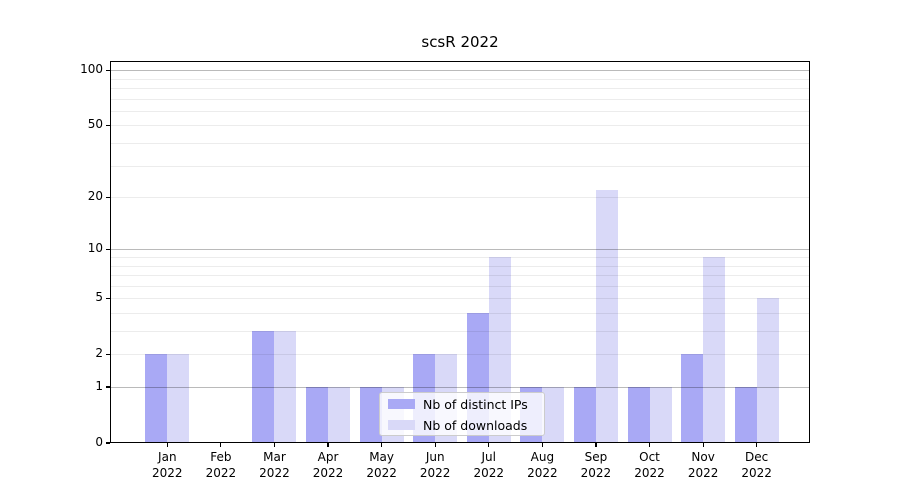  I want to click on legend-swatch-distinct-ips, so click(401, 404).